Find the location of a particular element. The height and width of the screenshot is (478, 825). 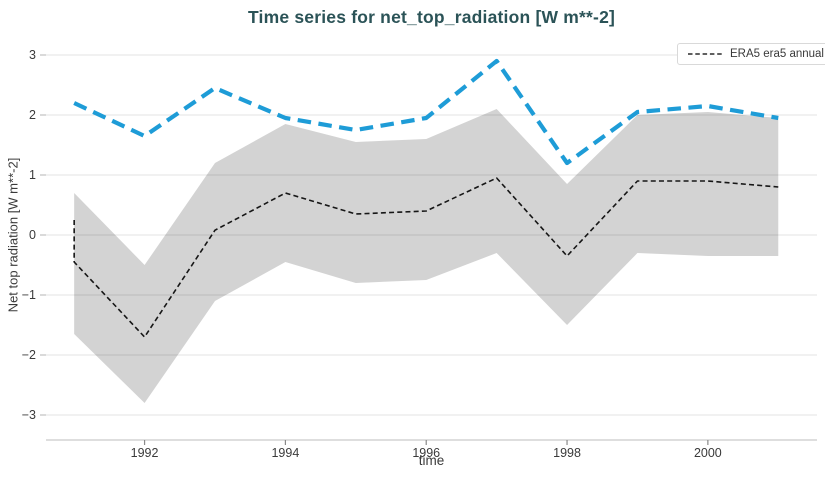

y-tick-label: 2 is located at coordinates (32, 115).